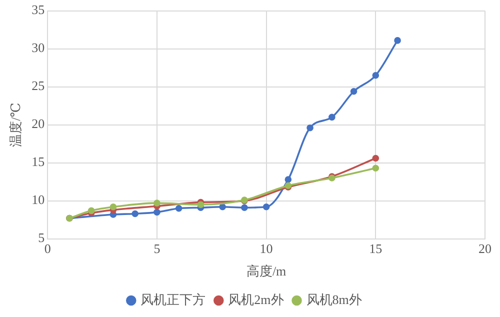 The width and height of the screenshot is (500, 317). I want to click on y-tick-label: 30, so click(38, 48).